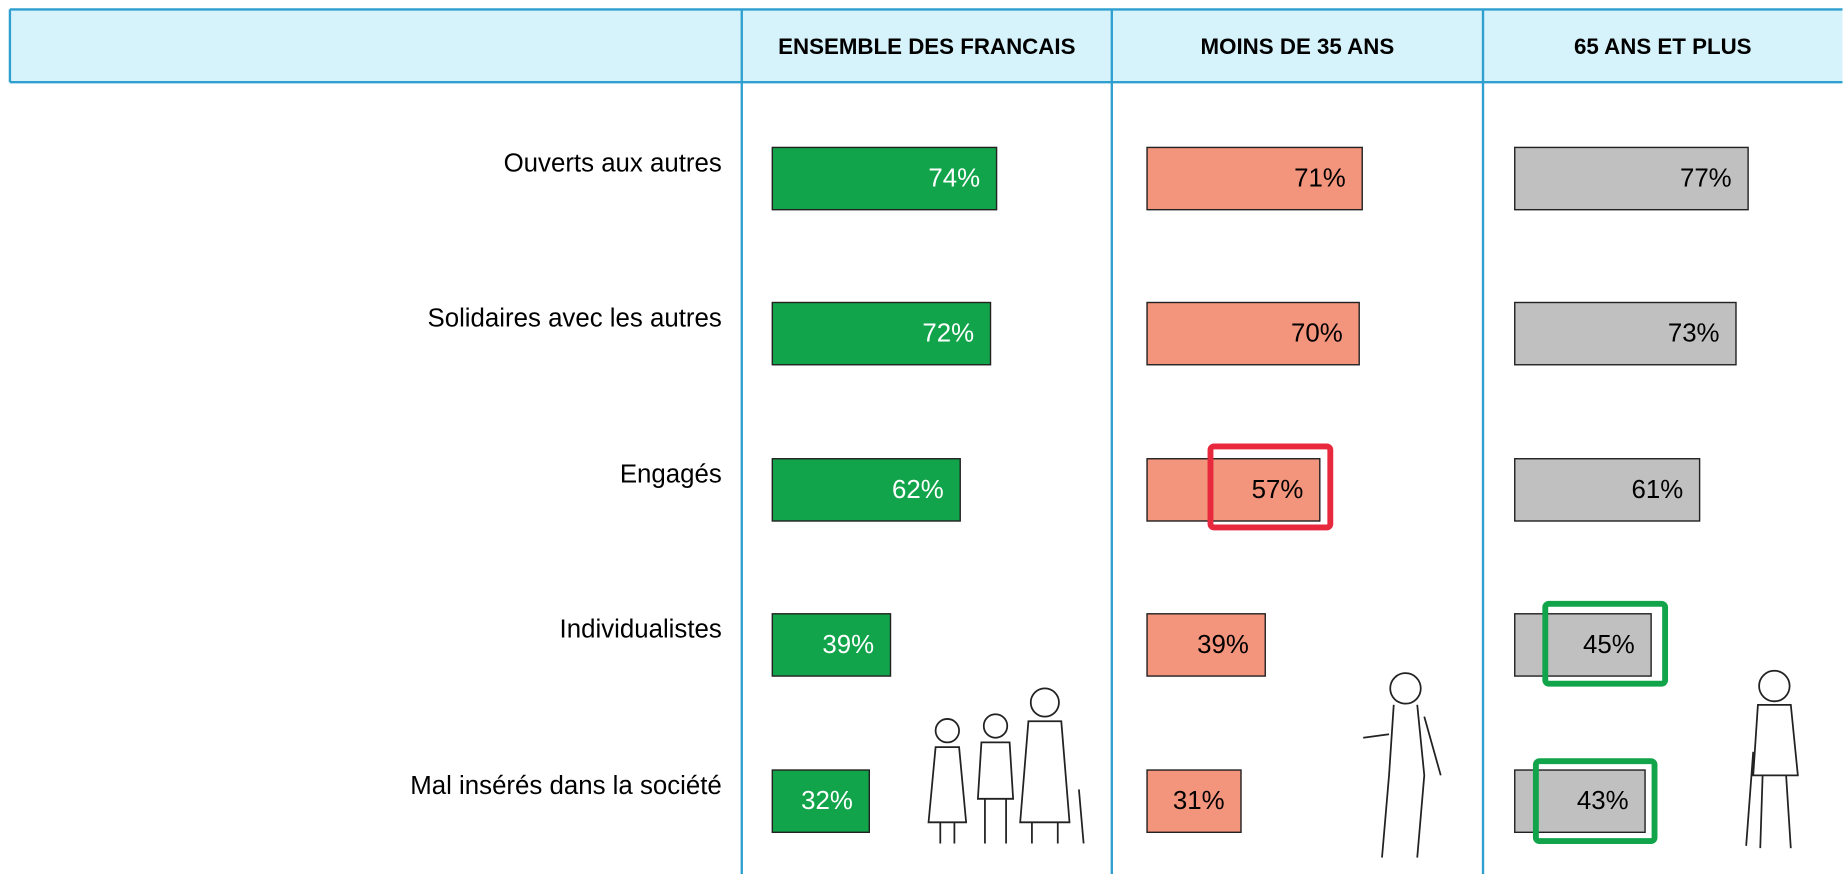 Image resolution: width=1843 pixels, height=874 pixels. Describe the element at coordinates (1694, 334) in the screenshot. I see `value-label: 73%` at that location.